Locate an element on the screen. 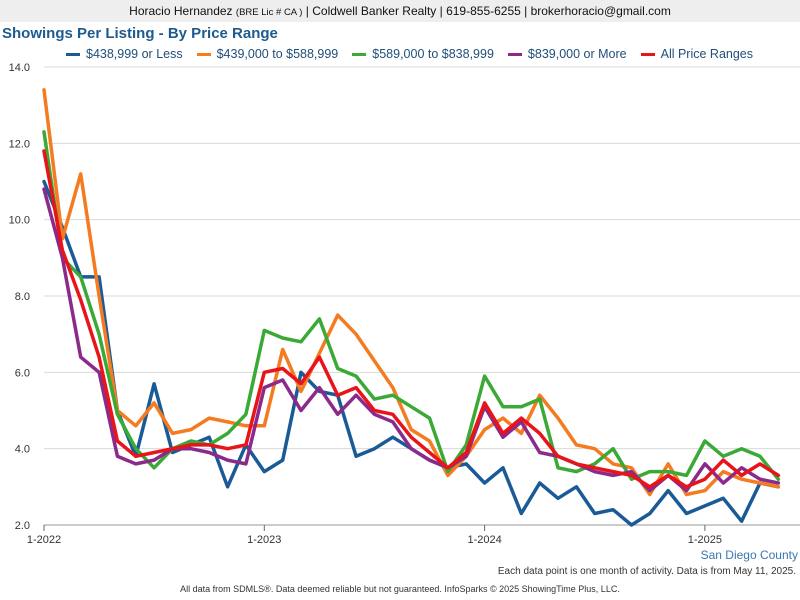 The width and height of the screenshot is (800, 600). x-tick-label: 1-2022 is located at coordinates (44, 540).